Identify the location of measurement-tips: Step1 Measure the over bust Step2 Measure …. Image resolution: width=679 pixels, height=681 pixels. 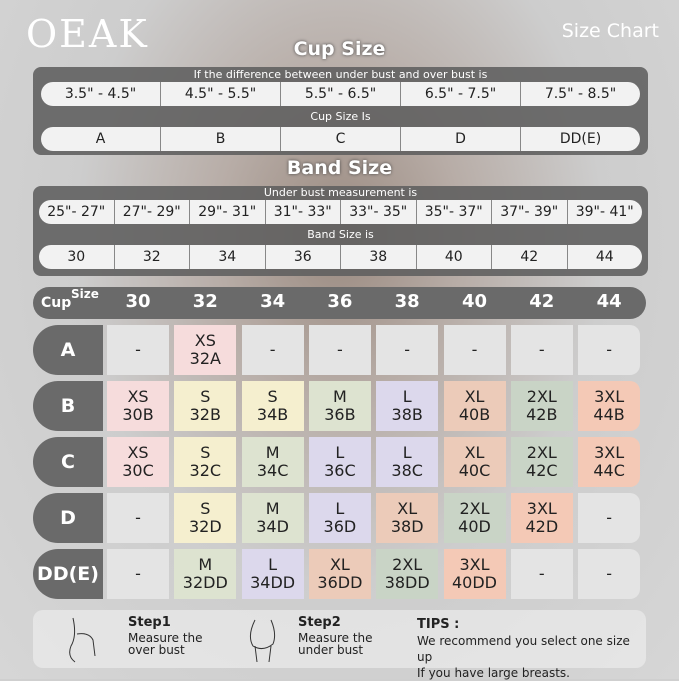
(339, 645).